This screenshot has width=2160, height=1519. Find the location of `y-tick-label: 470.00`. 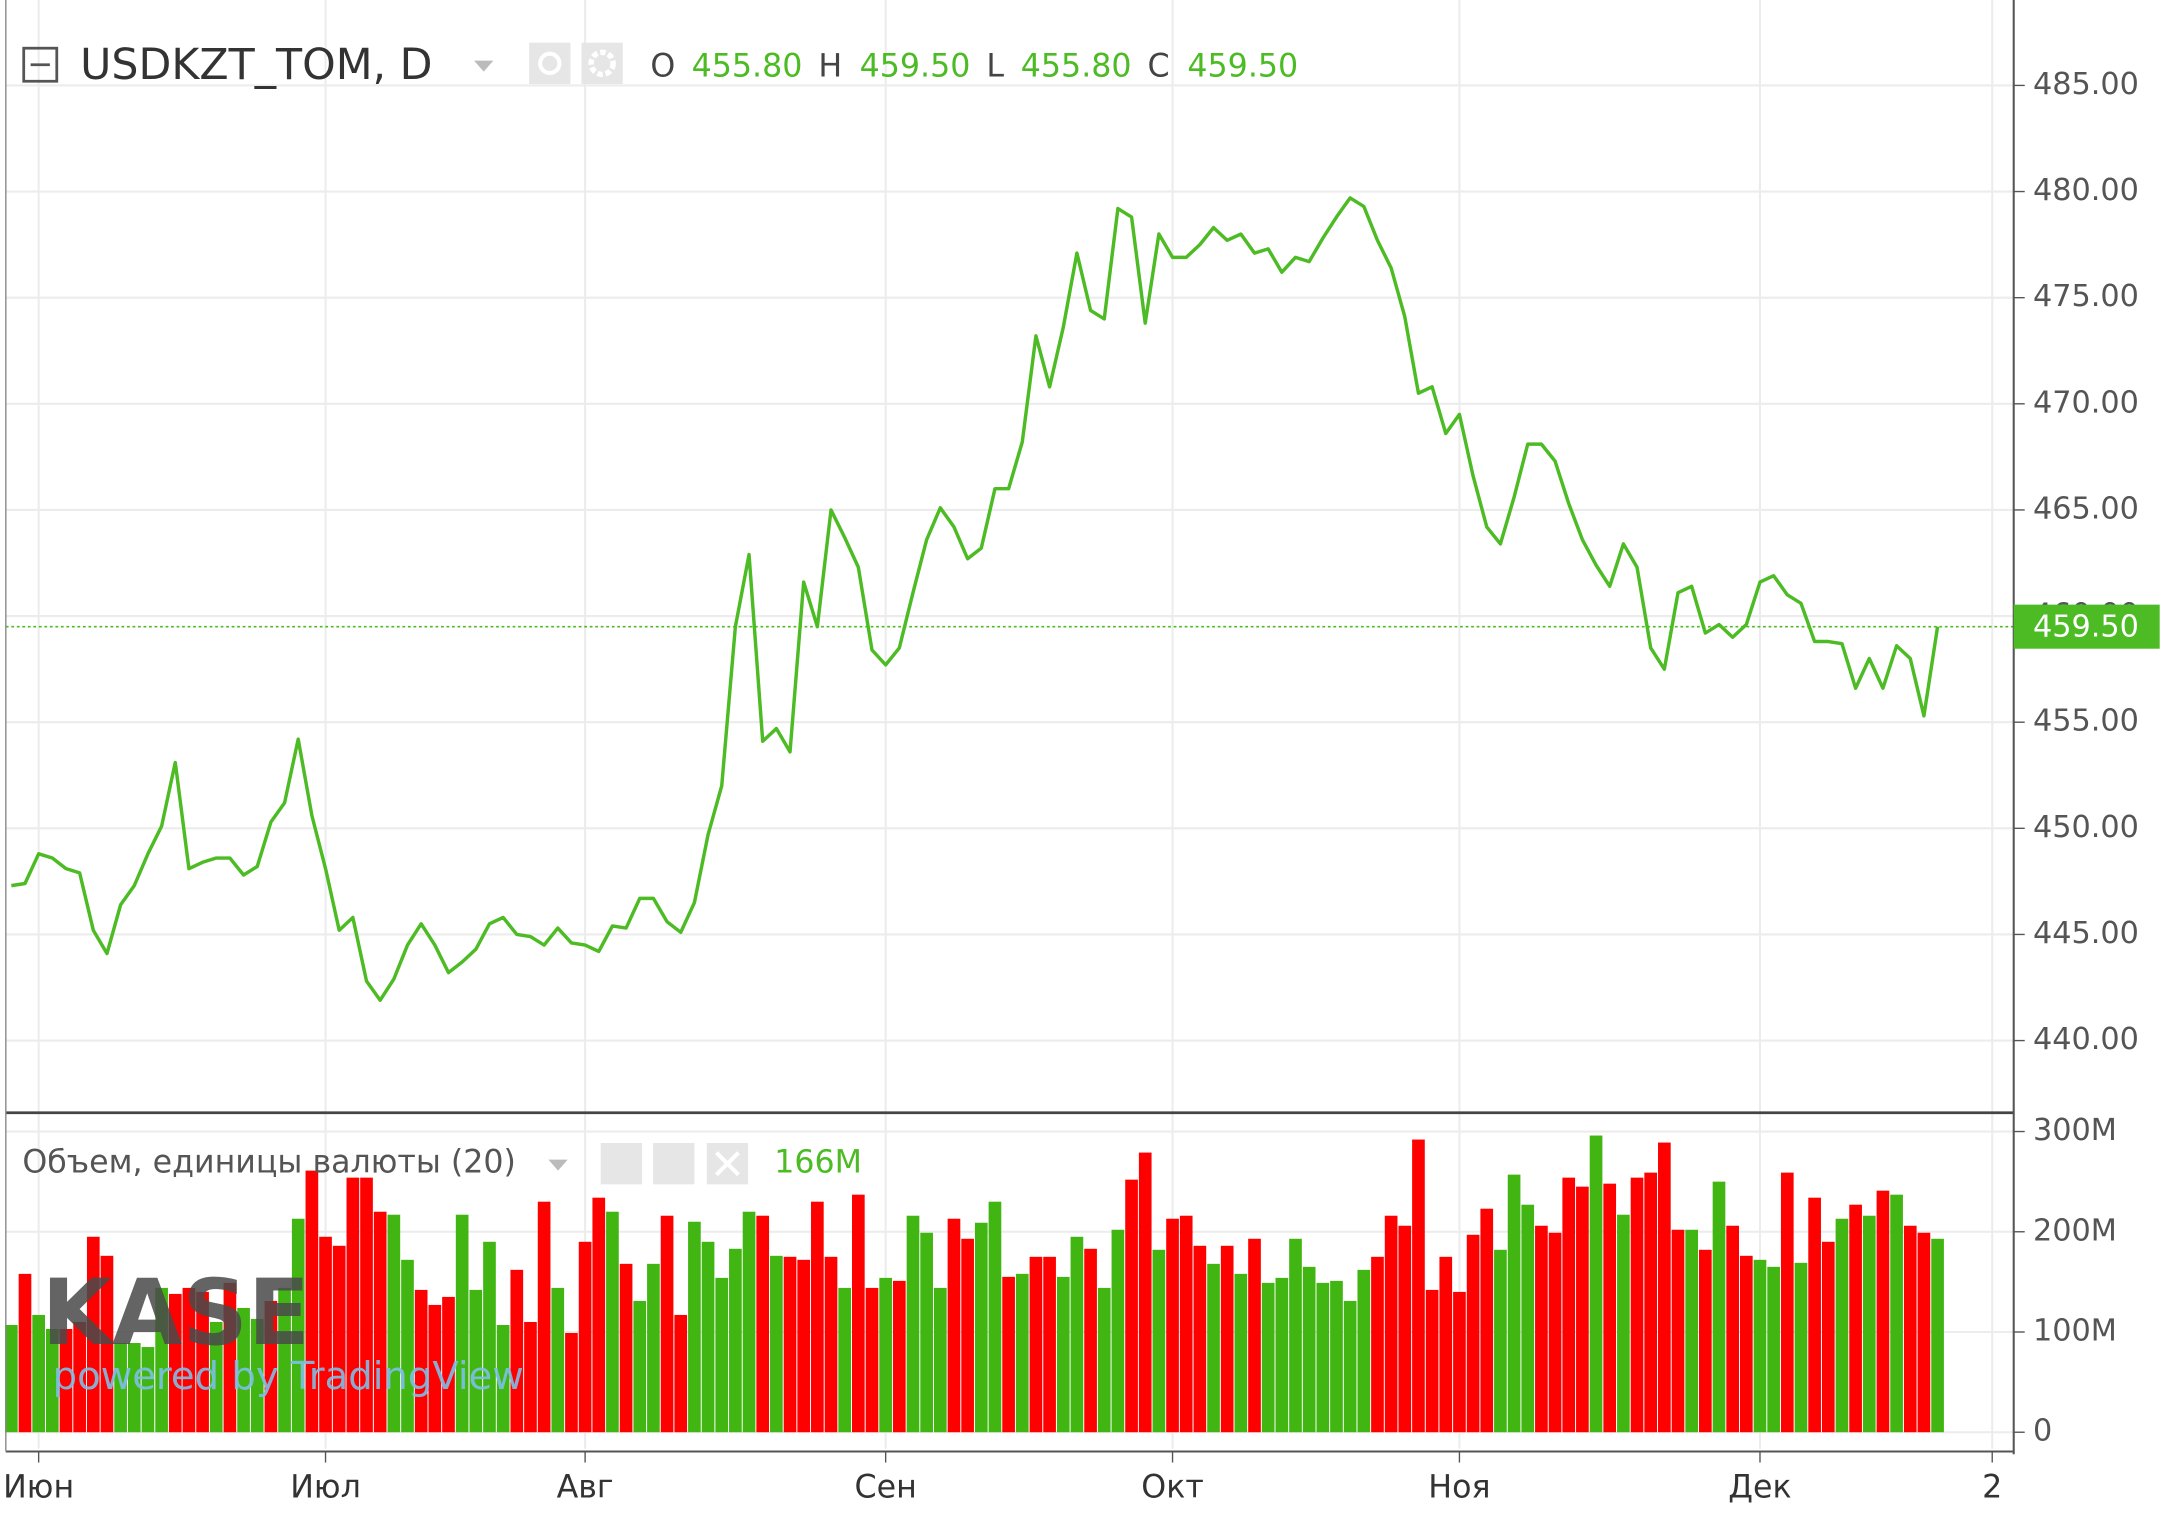

y-tick-label: 470.00 is located at coordinates (2086, 402).